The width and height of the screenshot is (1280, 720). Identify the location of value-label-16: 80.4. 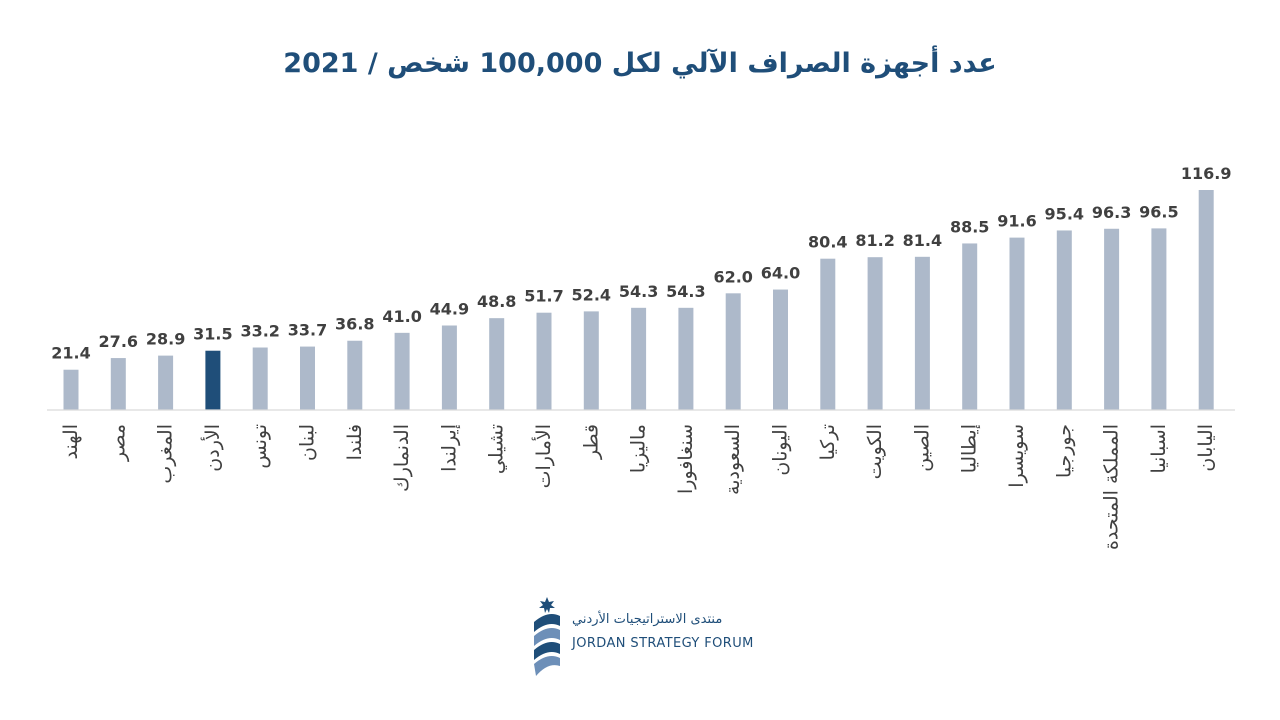
(827, 242).